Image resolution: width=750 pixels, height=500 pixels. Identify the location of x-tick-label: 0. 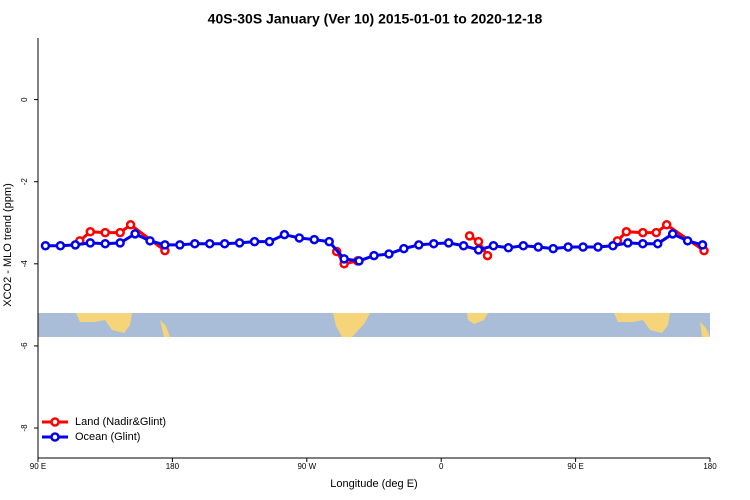
(441, 466).